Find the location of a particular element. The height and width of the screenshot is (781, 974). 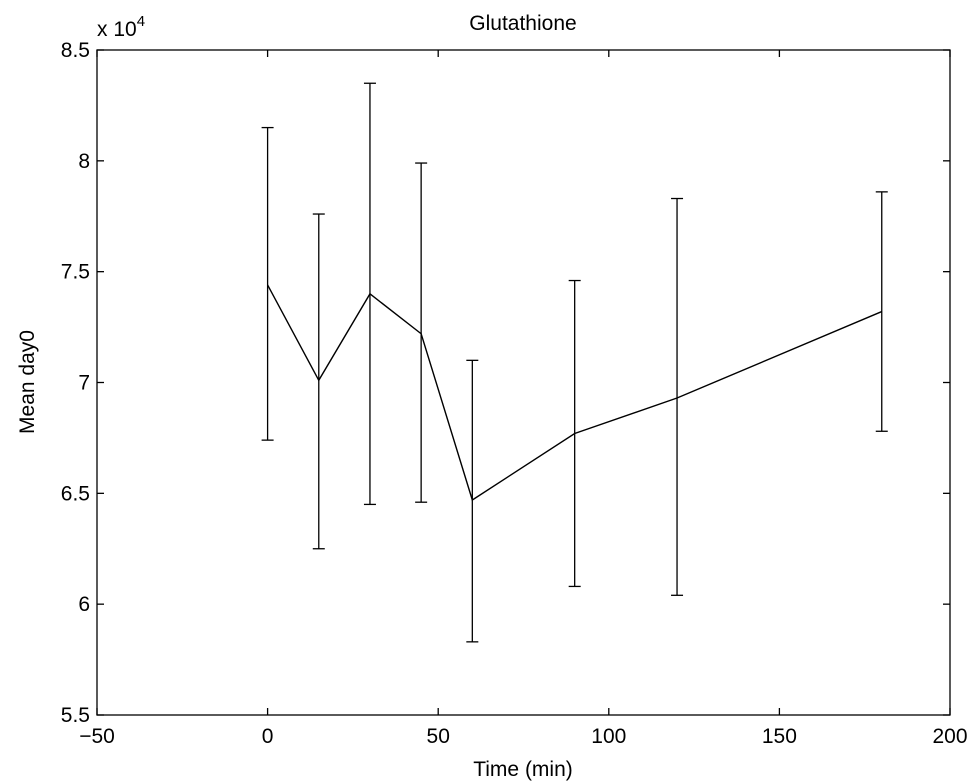

y-tick-label: 8.5 is located at coordinates (75, 50).